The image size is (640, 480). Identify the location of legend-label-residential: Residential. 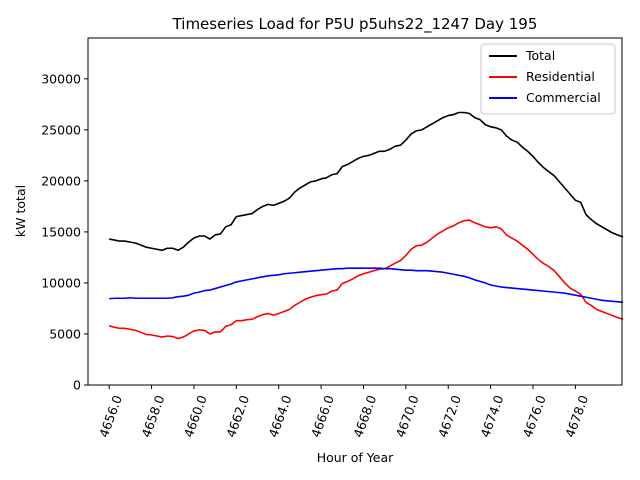
(560, 76).